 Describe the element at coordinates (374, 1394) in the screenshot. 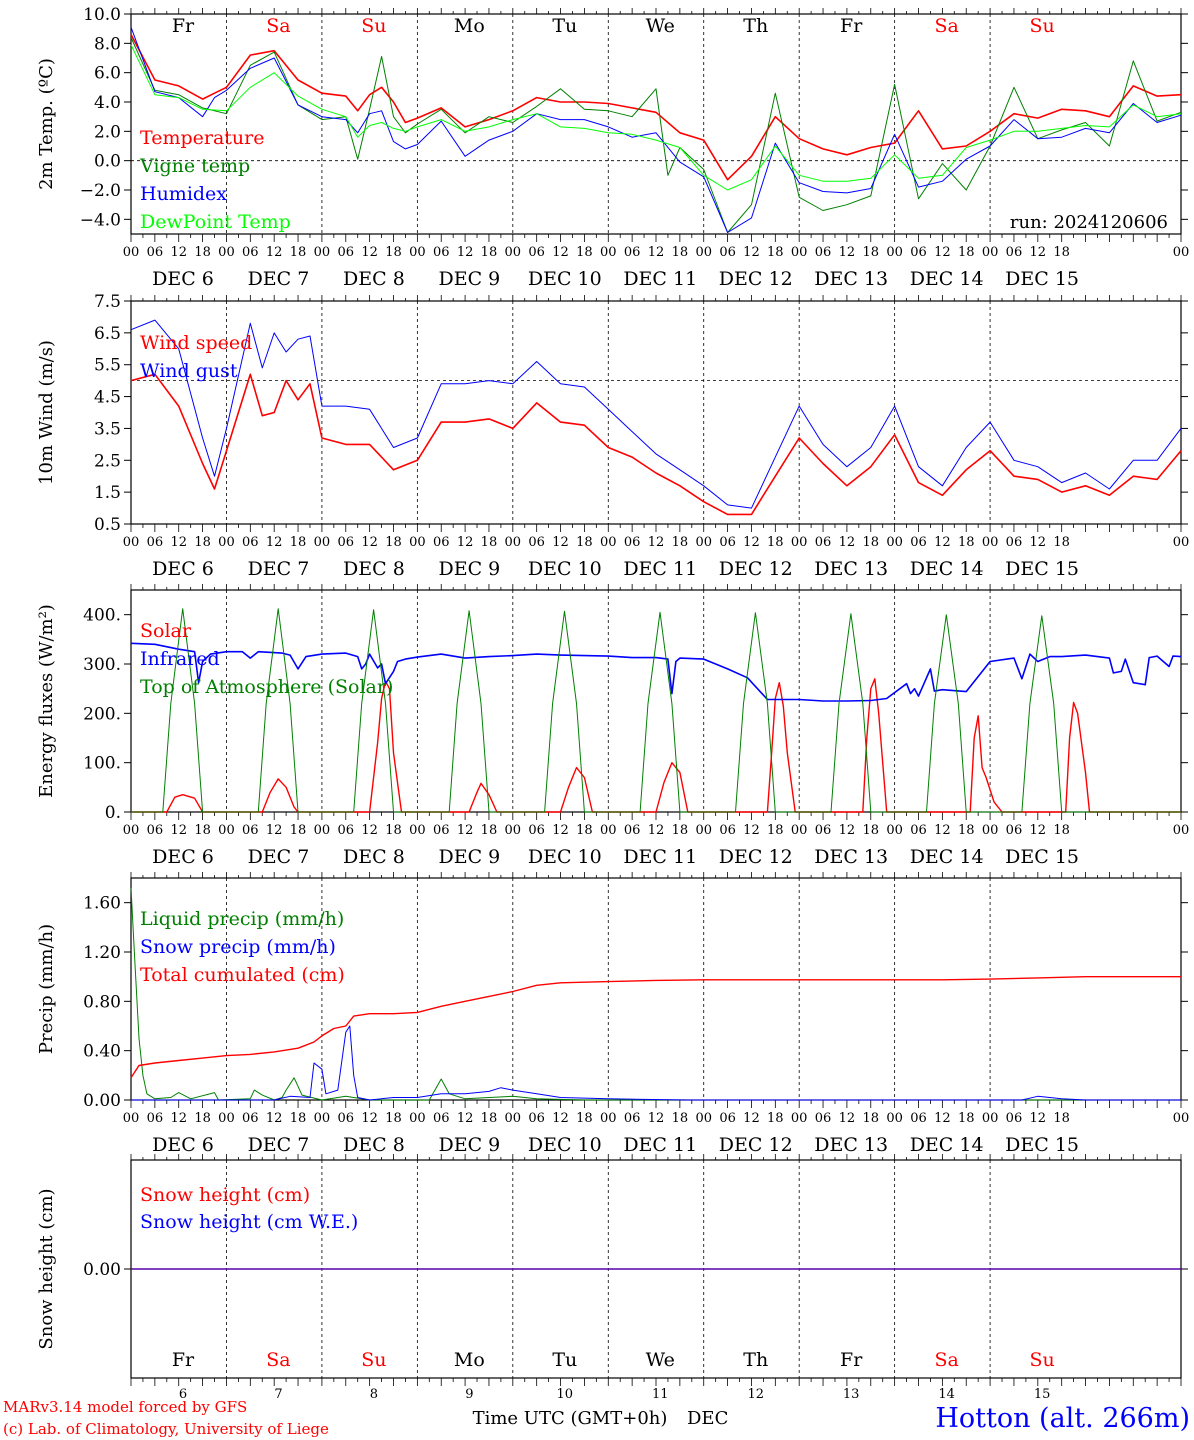

I see `day-number-label: 8` at that location.